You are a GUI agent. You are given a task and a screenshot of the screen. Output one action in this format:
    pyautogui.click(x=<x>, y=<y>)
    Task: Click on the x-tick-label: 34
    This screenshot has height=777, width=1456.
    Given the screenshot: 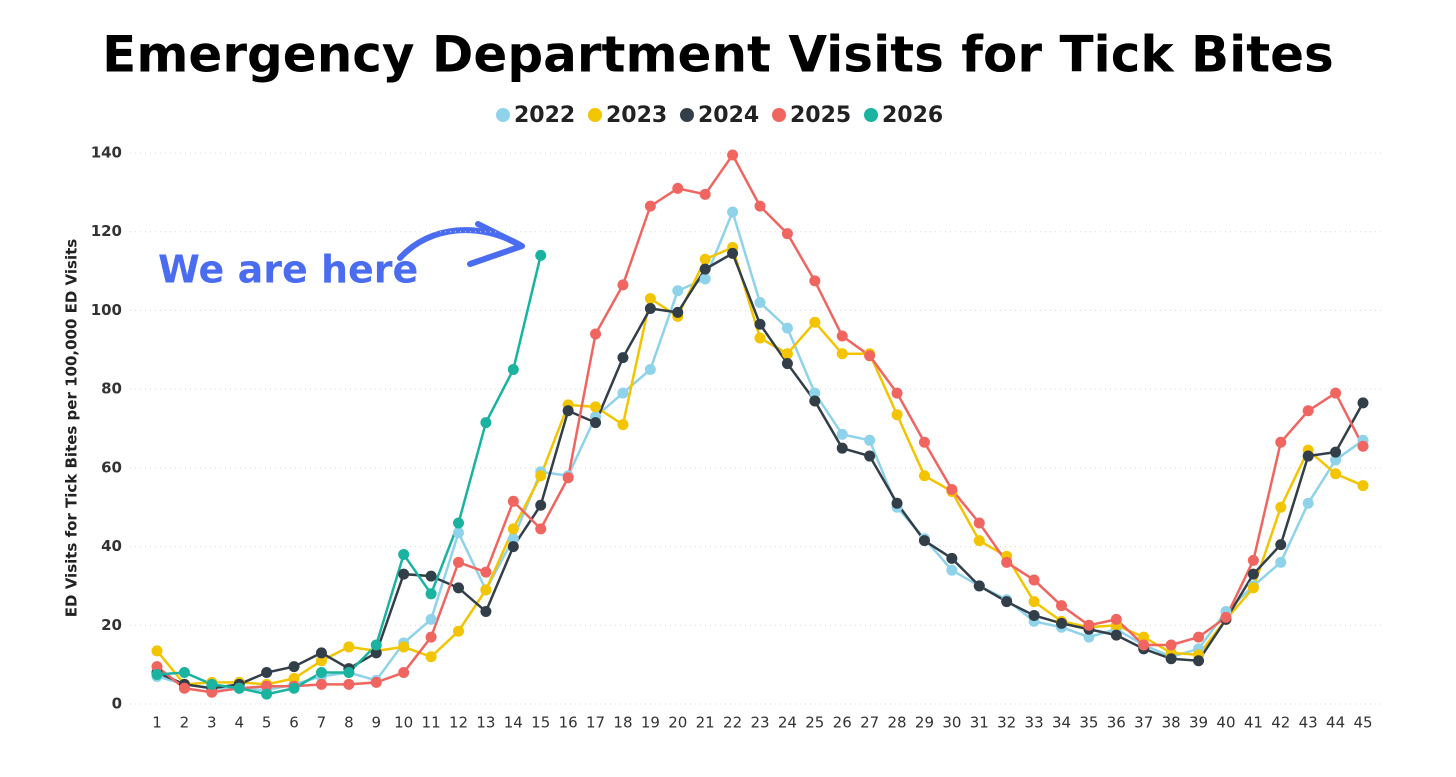 What is the action you would take?
    pyautogui.click(x=1061, y=723)
    